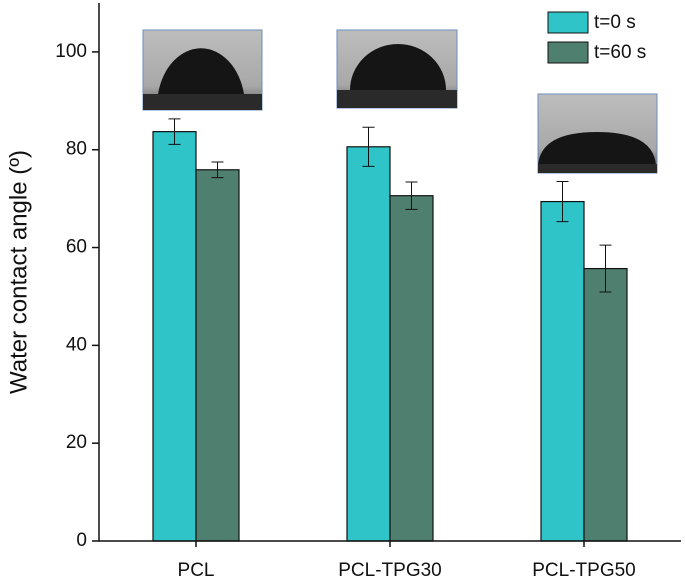  I want to click on legend-label: t=60 s, so click(620, 52).